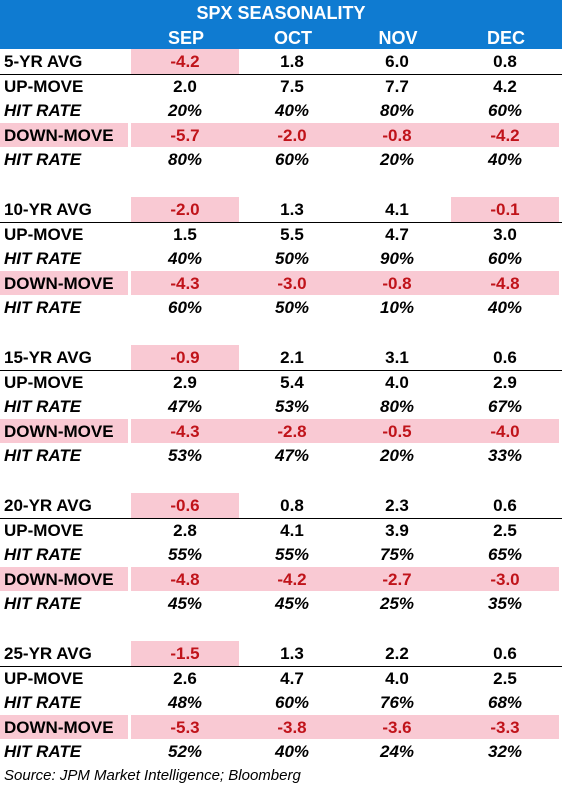 This screenshot has height=790, width=562. Describe the element at coordinates (281, 37) in the screenshot. I see `column-header-row: SEP OCT NOV DEC` at that location.